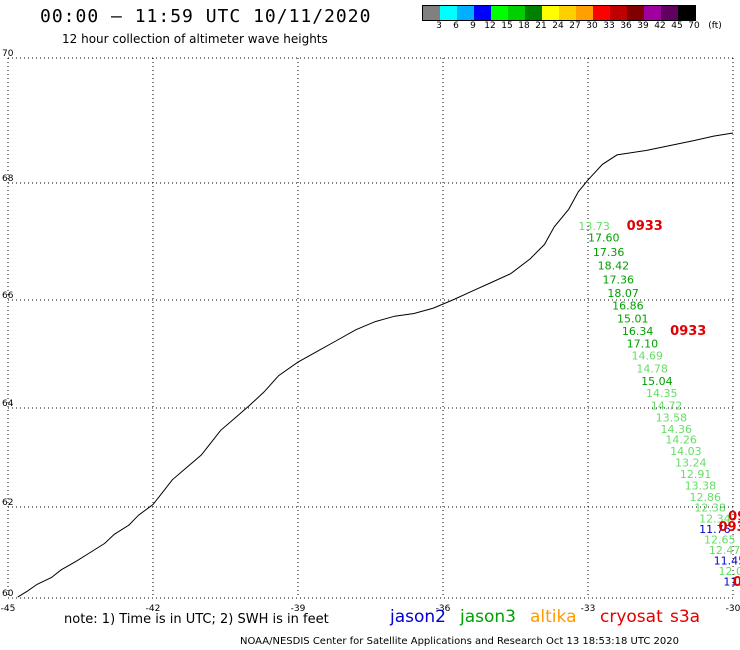 Image resolution: width=740 pixels, height=650 pixels. What do you see at coordinates (677, 429) in the screenshot?
I see `wave-height-label: 14.36` at bounding box center [677, 429].